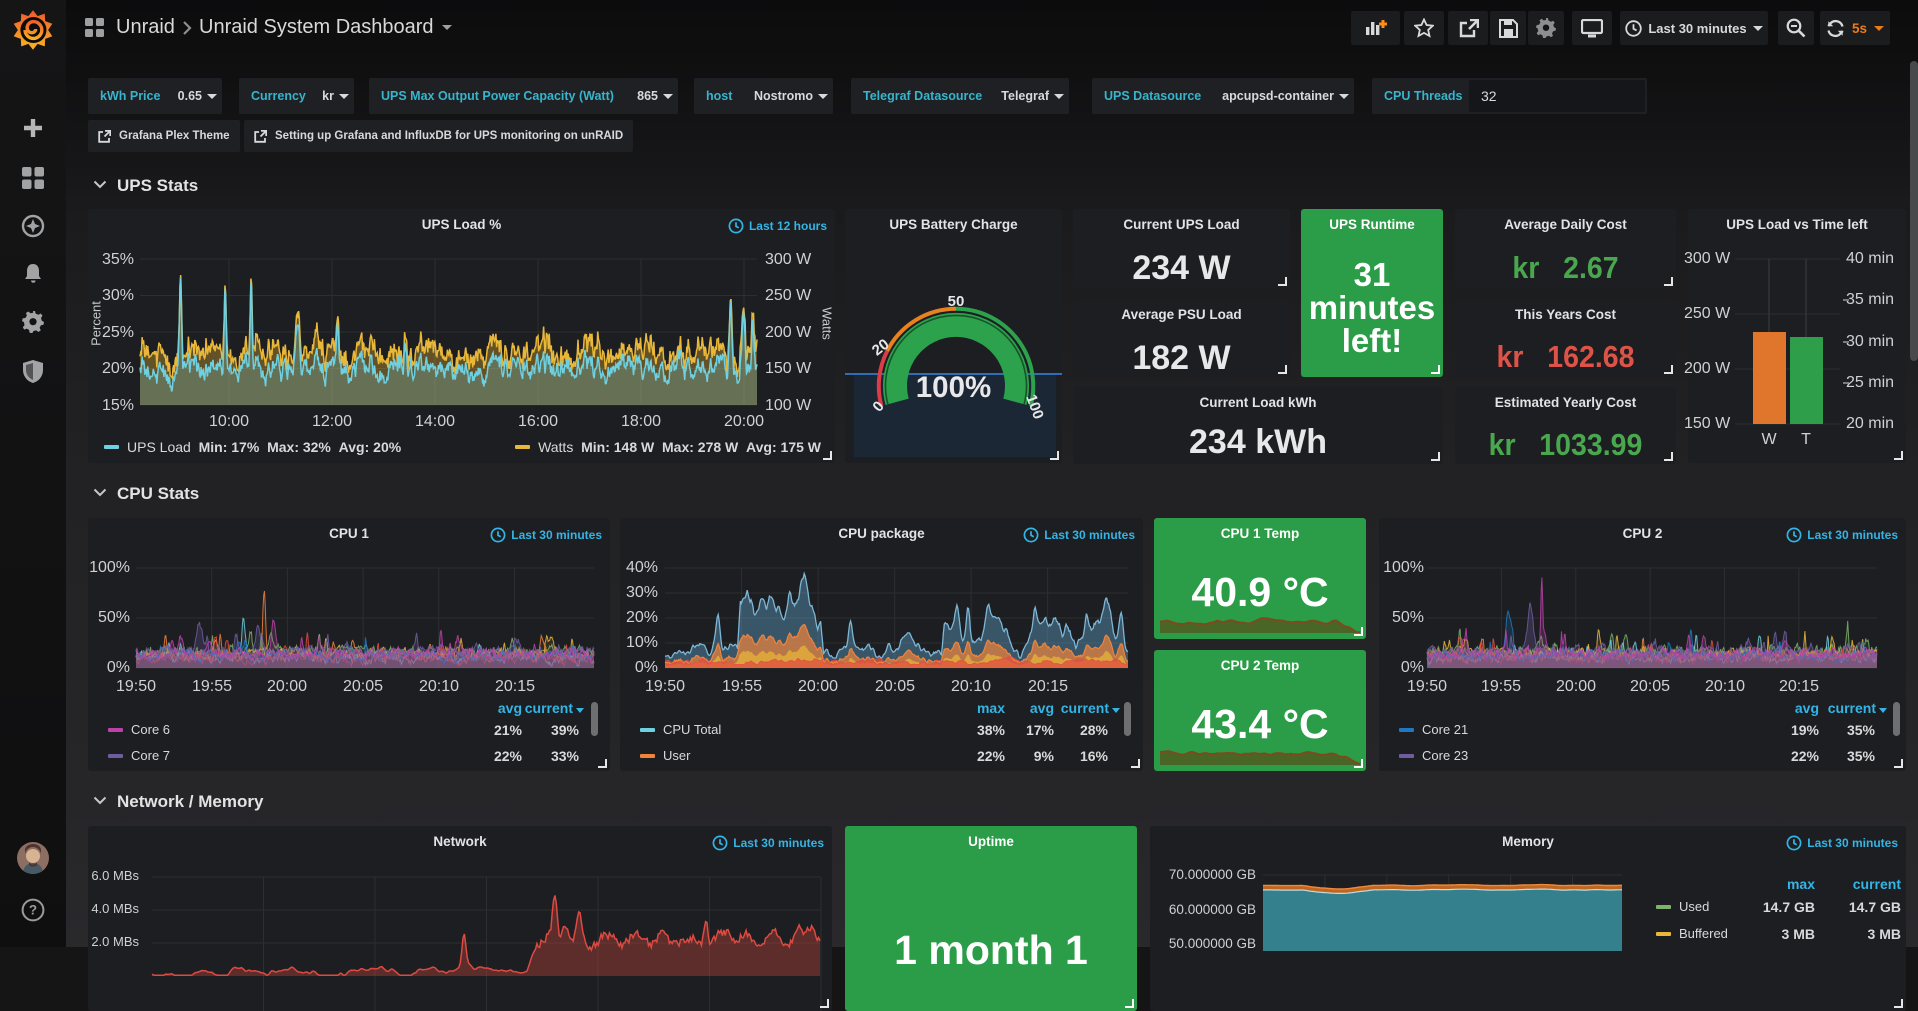 This screenshot has width=1918, height=1011. I want to click on svg-text: 20, so click(881, 348).